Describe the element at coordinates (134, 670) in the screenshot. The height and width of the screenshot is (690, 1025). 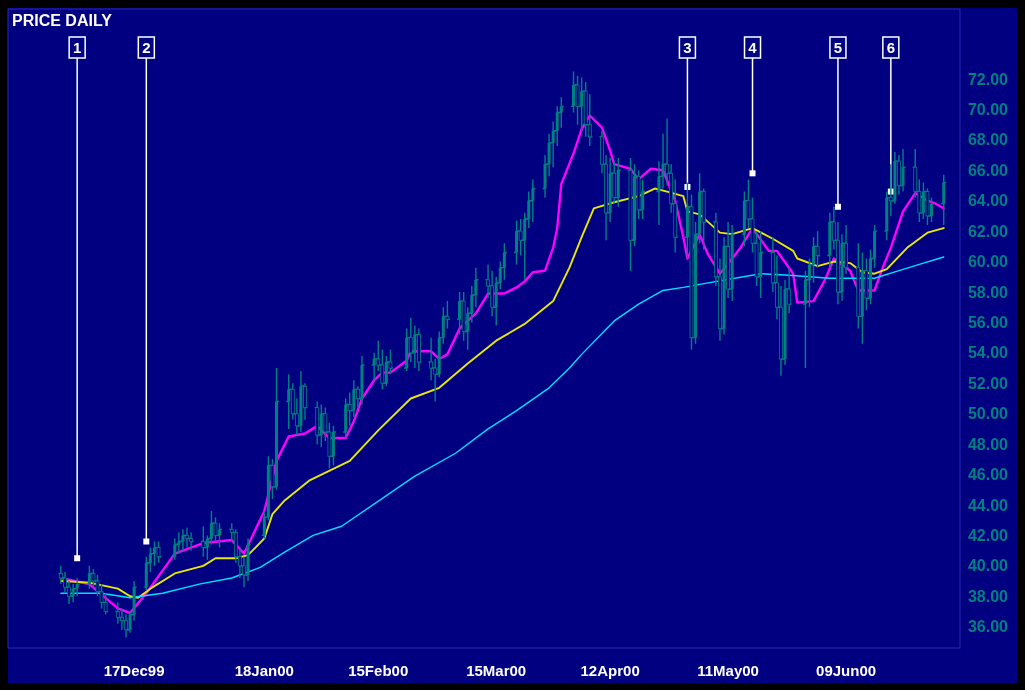
I see `x-tick-label: 17Dec99` at that location.